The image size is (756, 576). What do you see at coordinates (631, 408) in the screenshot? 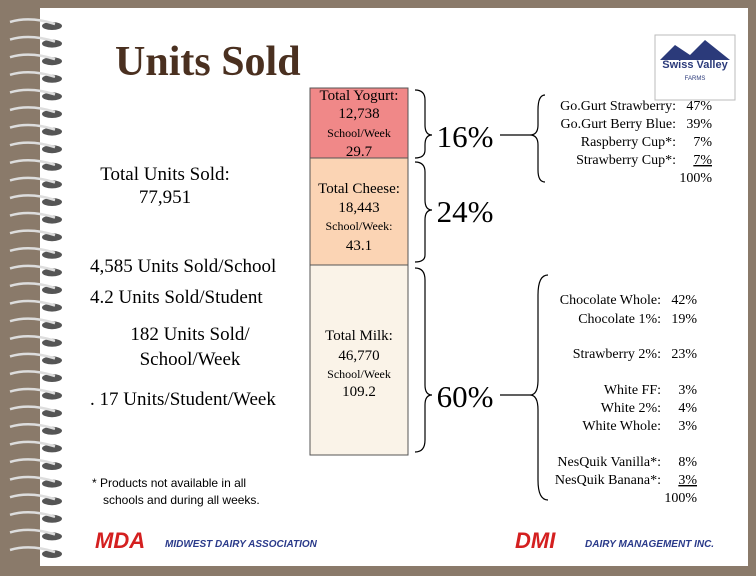
I see `item-label: White 2%:` at bounding box center [631, 408].